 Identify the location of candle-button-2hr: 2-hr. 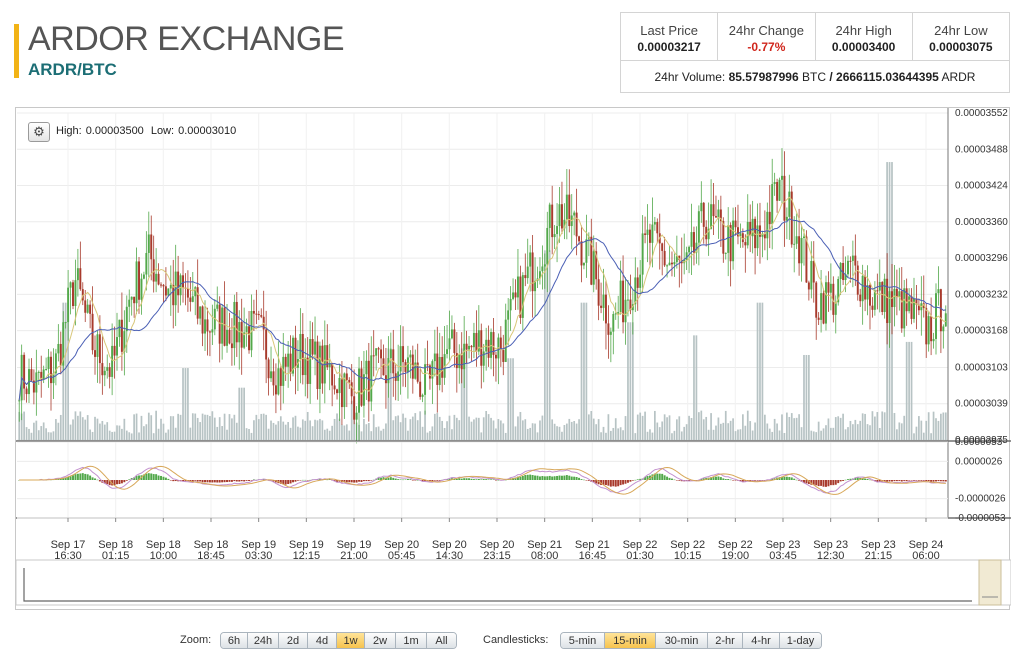
(725, 640).